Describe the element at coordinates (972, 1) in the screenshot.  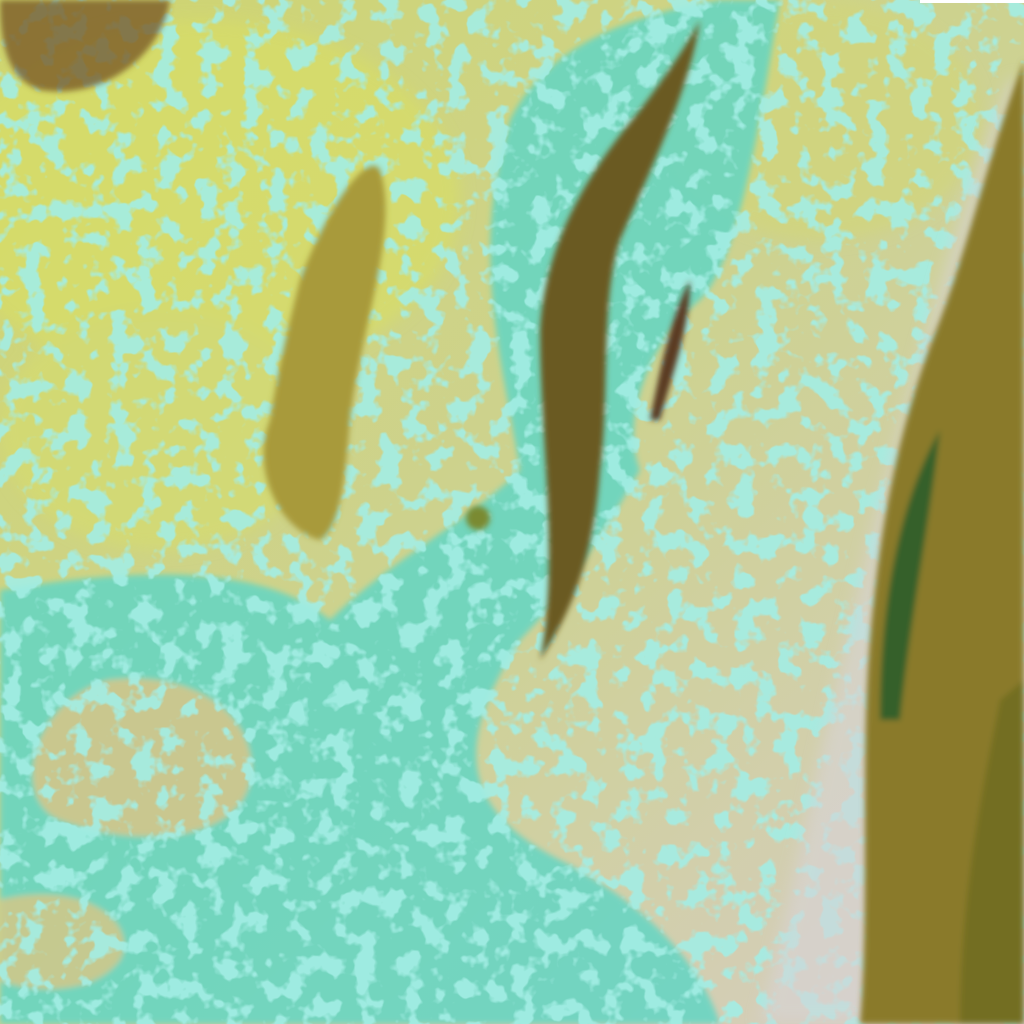
I see `corner-strip` at that location.